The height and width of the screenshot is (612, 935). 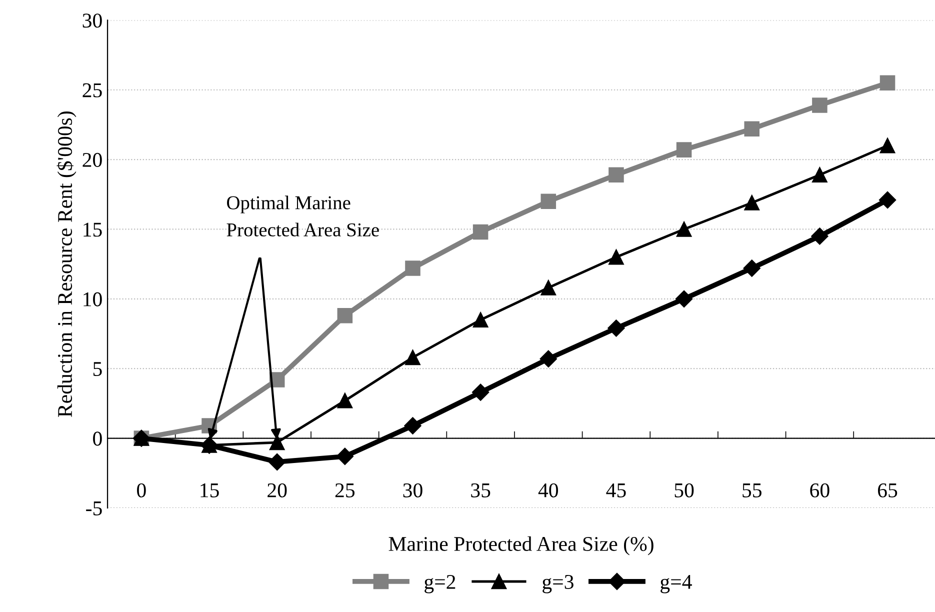 What do you see at coordinates (888, 490) in the screenshot?
I see `x-tick-label: 65` at bounding box center [888, 490].